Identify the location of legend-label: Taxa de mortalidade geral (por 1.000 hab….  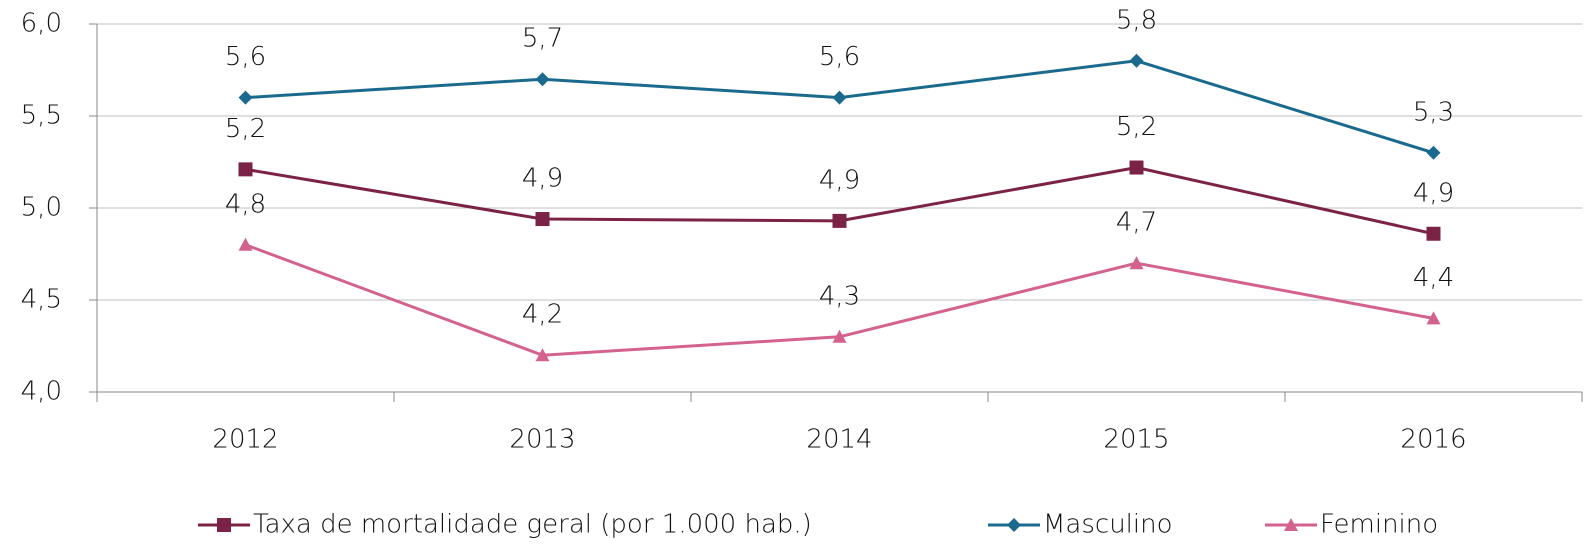
(532, 525).